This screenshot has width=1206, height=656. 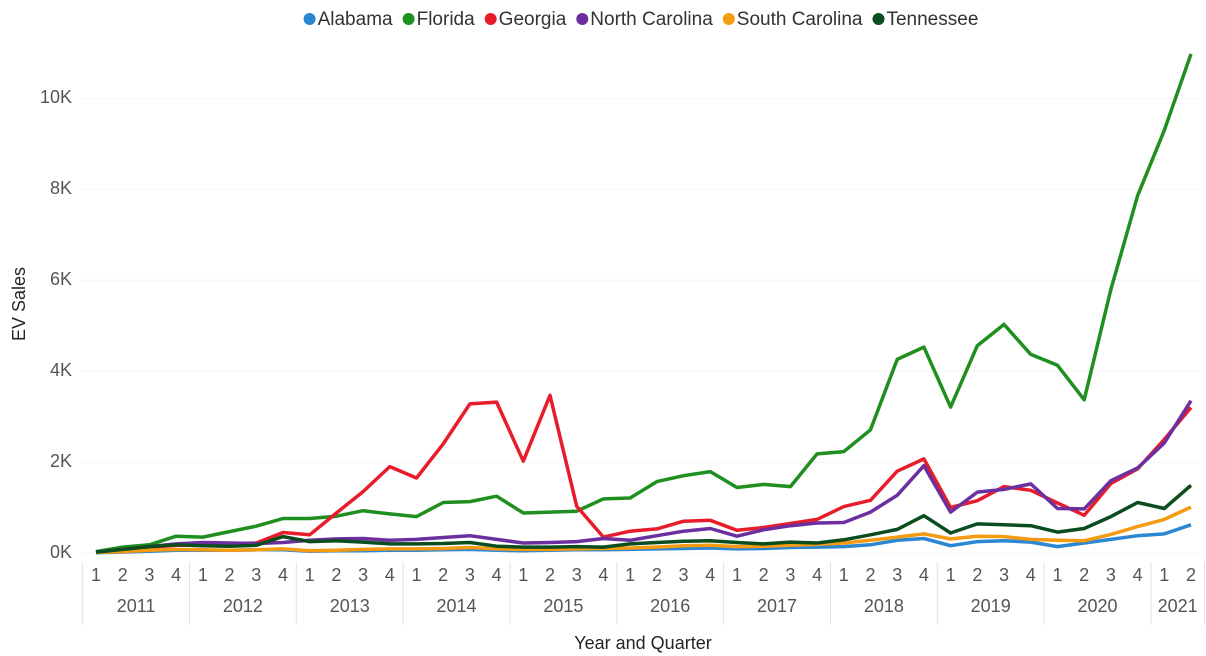 I want to click on legend-label: South Carolina, so click(x=800, y=19).